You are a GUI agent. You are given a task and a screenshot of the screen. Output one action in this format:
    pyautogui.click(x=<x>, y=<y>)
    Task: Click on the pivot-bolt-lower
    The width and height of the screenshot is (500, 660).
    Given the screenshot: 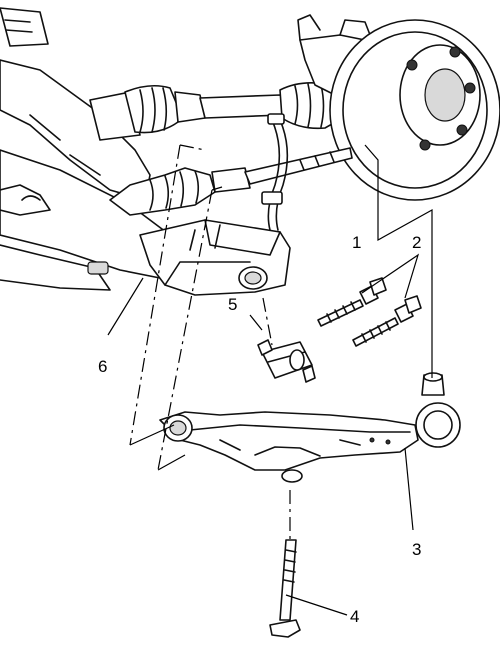 What is the action you would take?
    pyautogui.click(x=387, y=321)
    